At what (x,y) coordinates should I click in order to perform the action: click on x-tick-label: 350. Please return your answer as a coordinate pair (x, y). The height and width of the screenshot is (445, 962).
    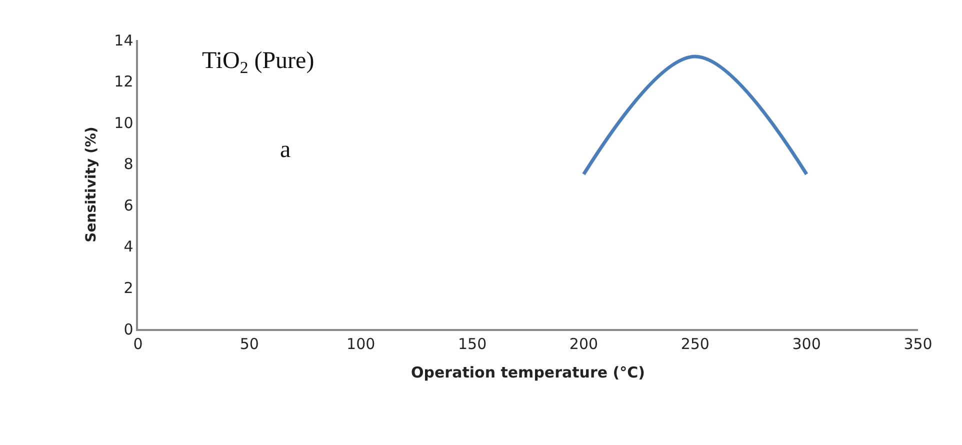
    Looking at the image, I should click on (918, 343).